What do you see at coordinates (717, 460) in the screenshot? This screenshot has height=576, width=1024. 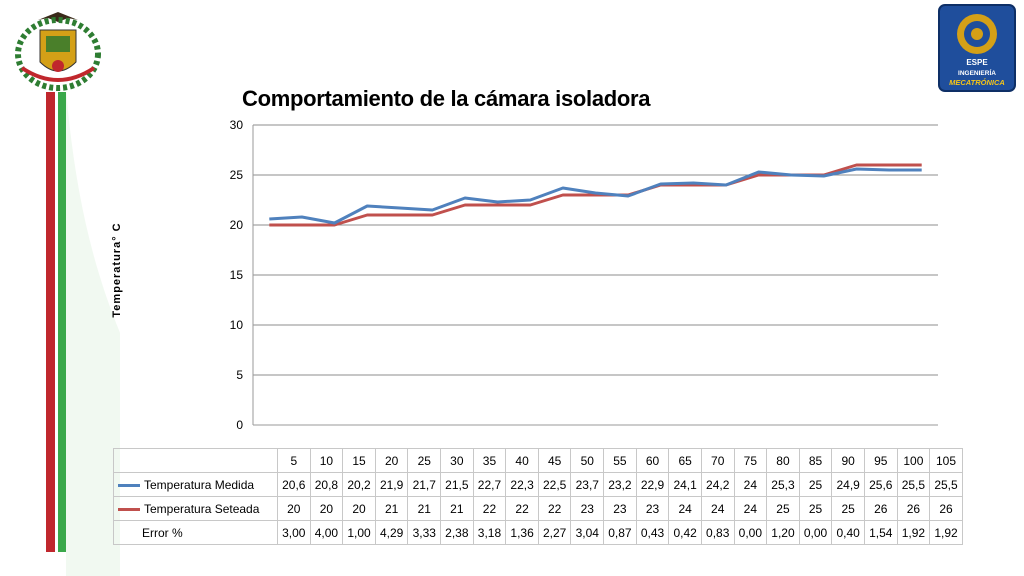 I see `x-tick-label: 70` at bounding box center [717, 460].